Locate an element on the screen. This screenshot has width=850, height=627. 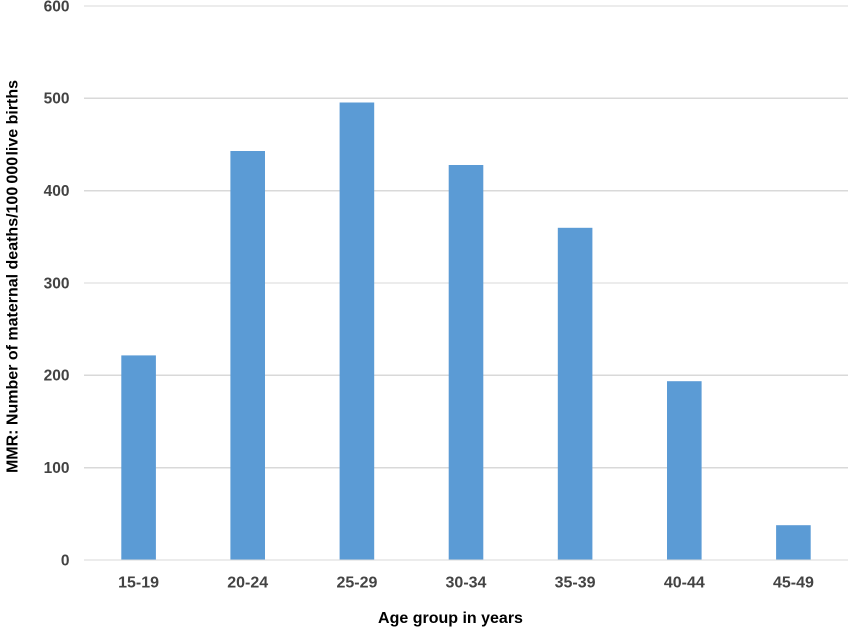
svg-text: 40-44 is located at coordinates (684, 583).